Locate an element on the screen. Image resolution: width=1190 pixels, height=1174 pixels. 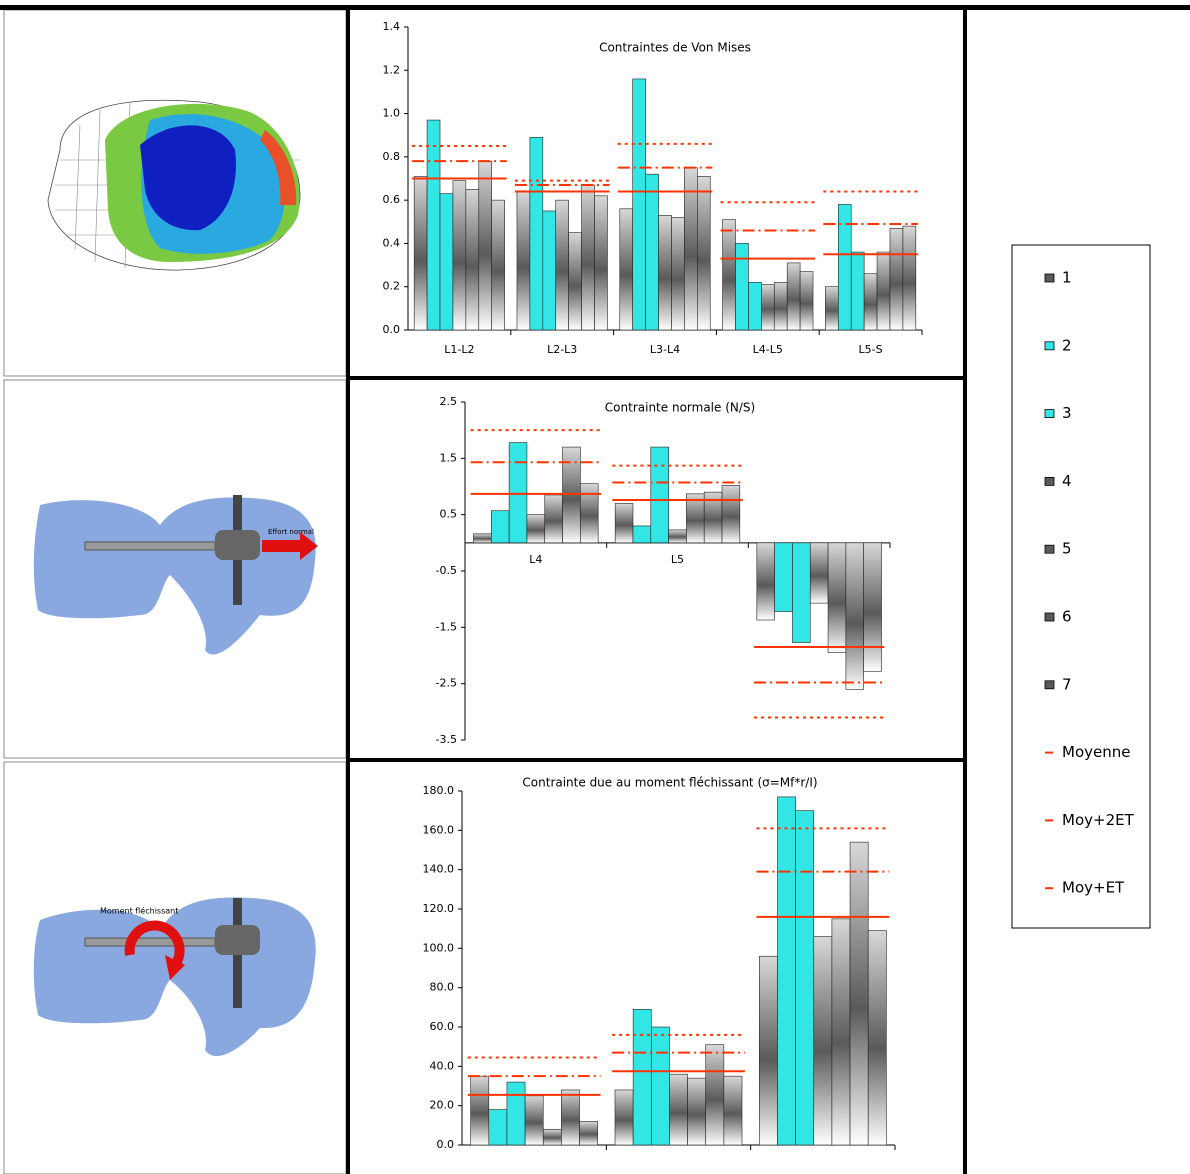
y-tick-label: 100.0 is located at coordinates (439, 947).